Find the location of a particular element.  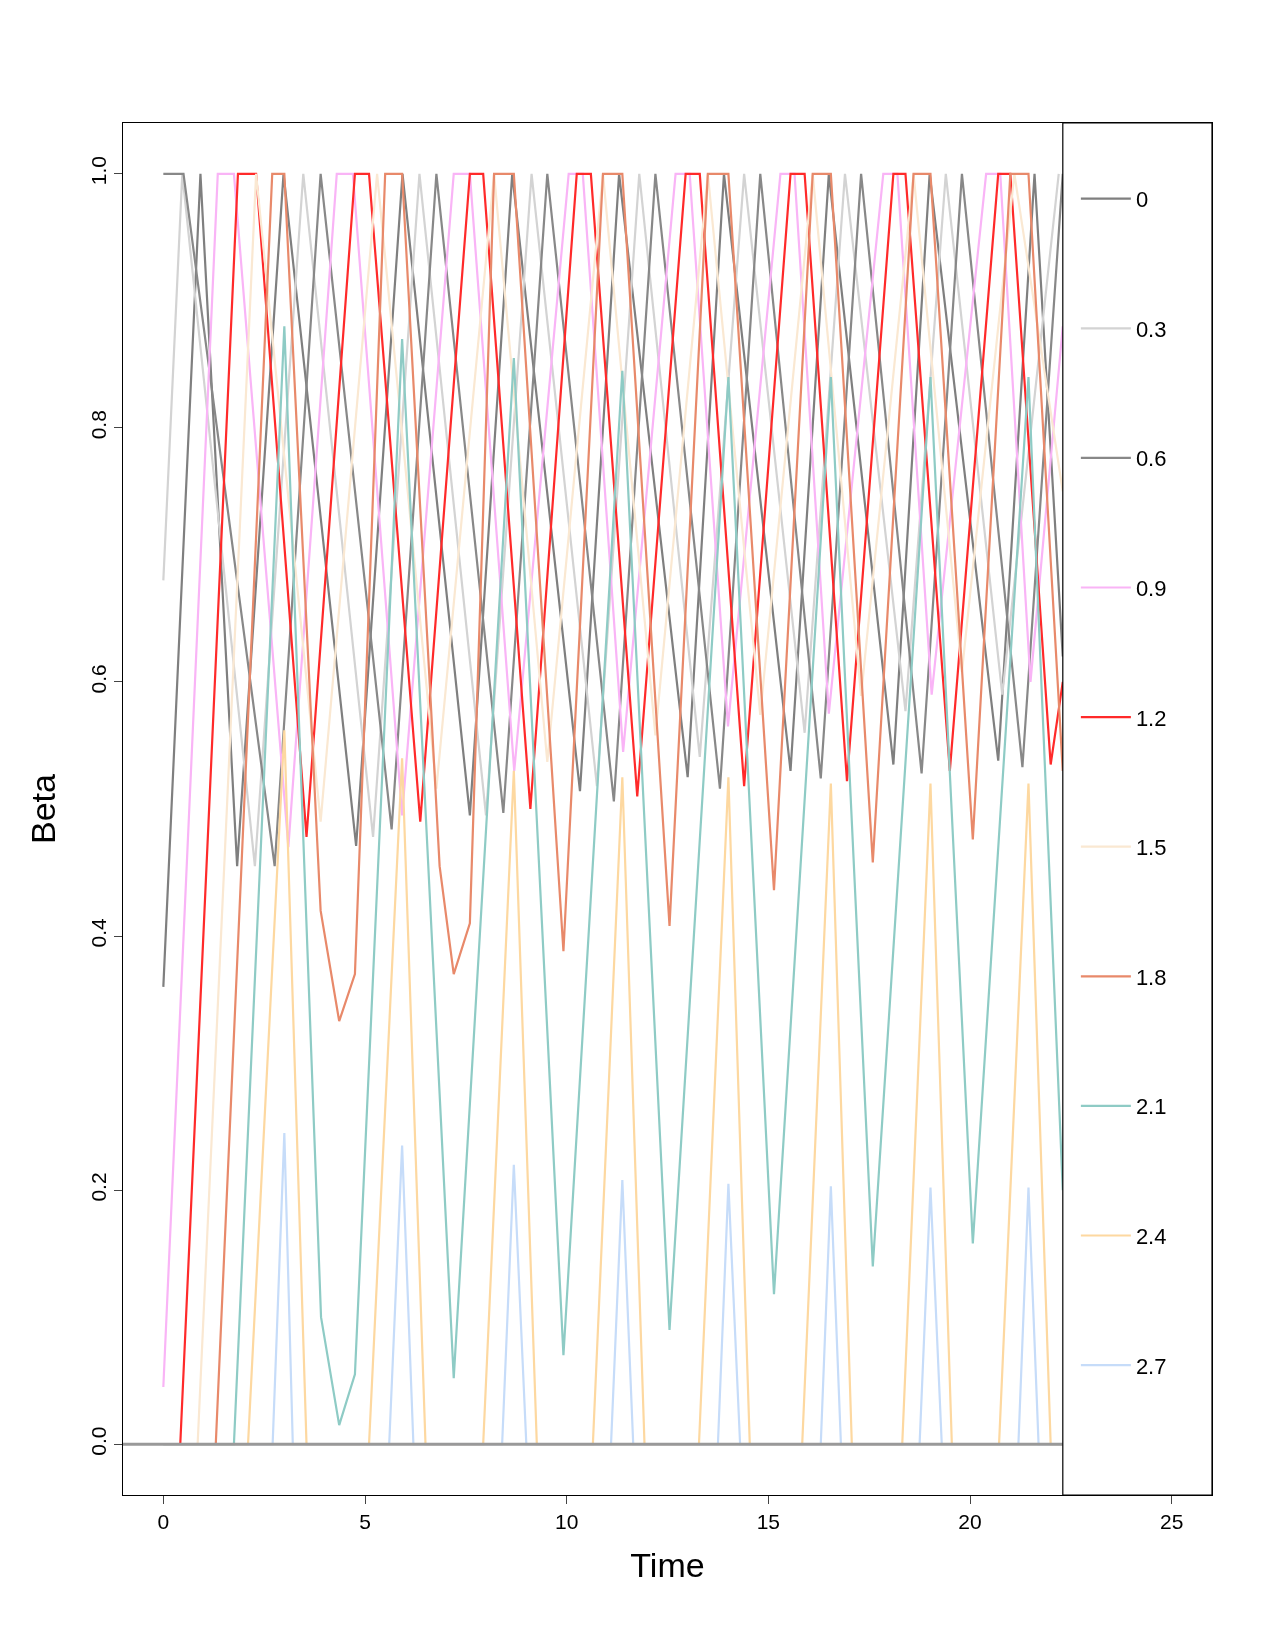

x-tick-label: 5 is located at coordinates (365, 1522).